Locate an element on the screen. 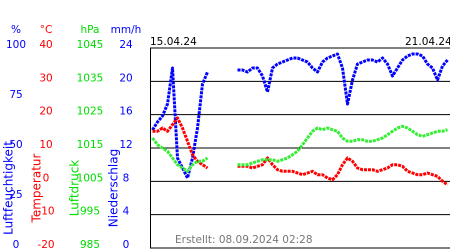 This screenshot has width=450, height=250. y-tick-label: 1025 is located at coordinates (90, 112).